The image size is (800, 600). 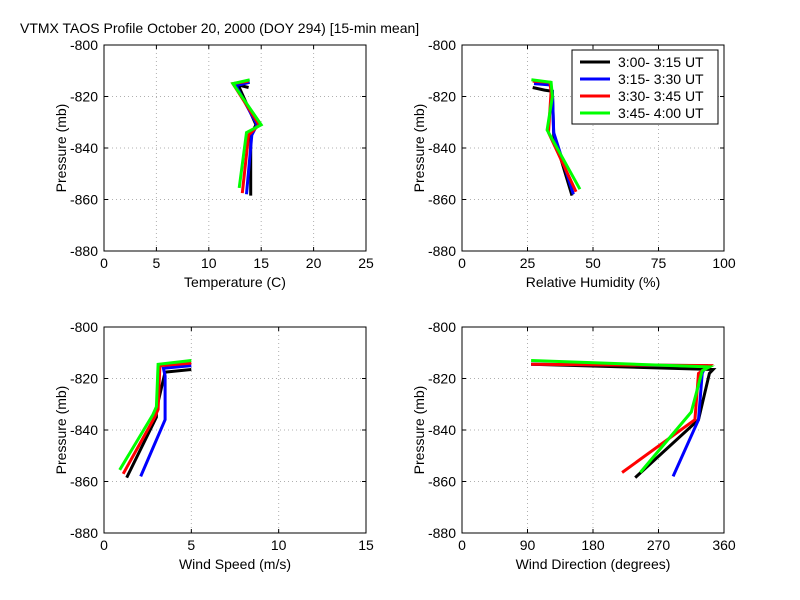 I want to click on x-axis-label: Relative Humidity (%), so click(x=593, y=282).